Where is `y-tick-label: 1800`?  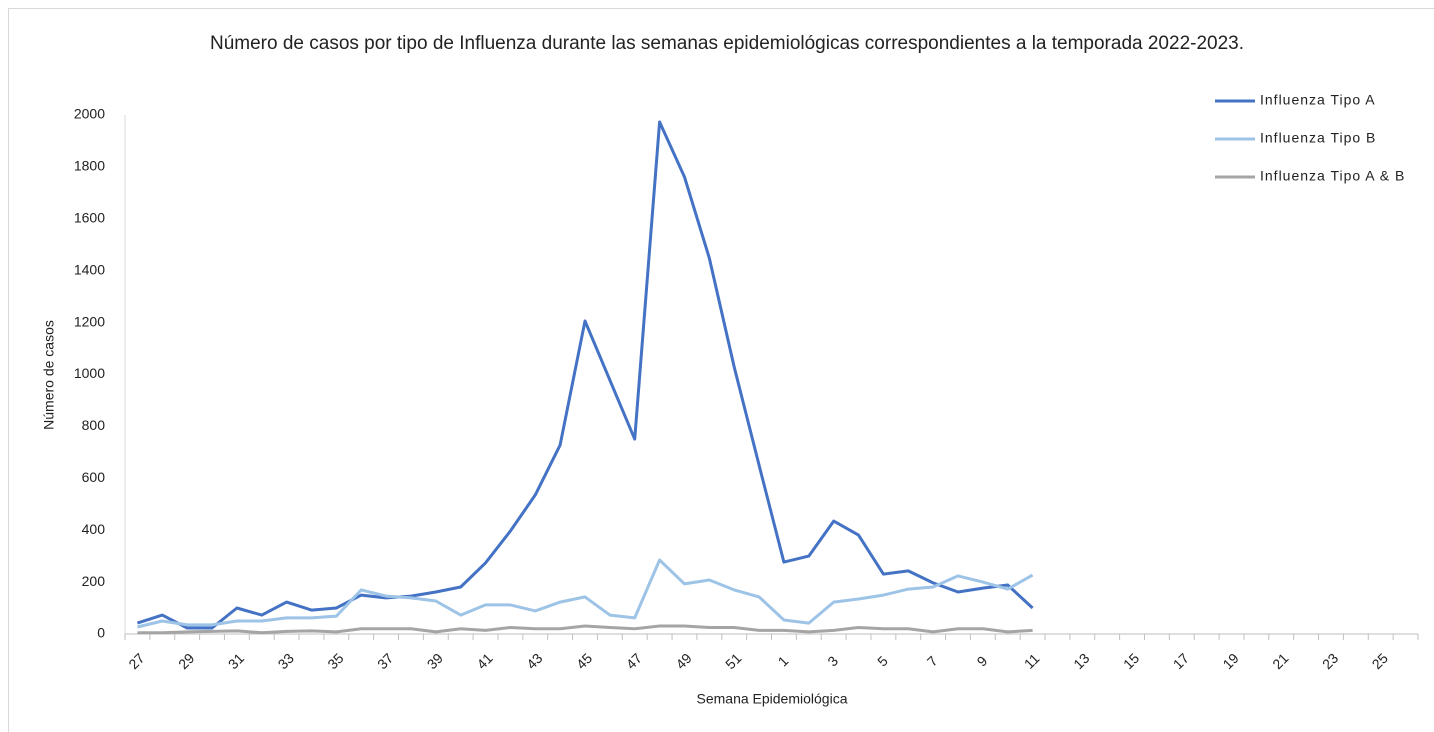 y-tick-label: 1800 is located at coordinates (89, 166).